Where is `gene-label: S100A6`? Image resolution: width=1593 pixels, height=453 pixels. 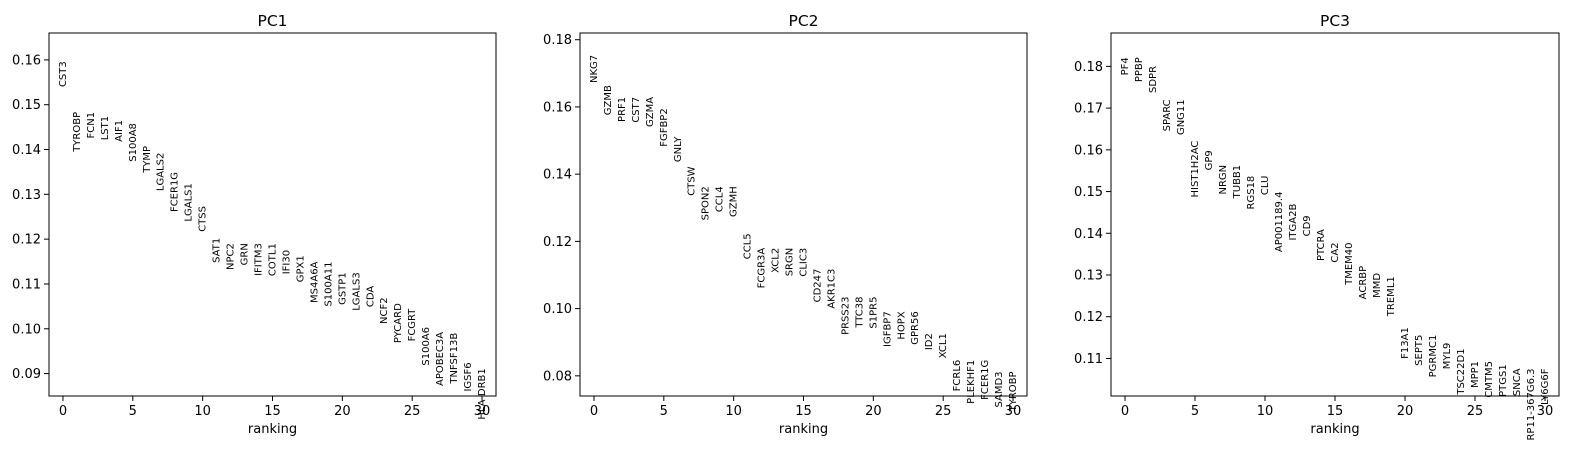
gene-label: S100A6 is located at coordinates (426, 346).